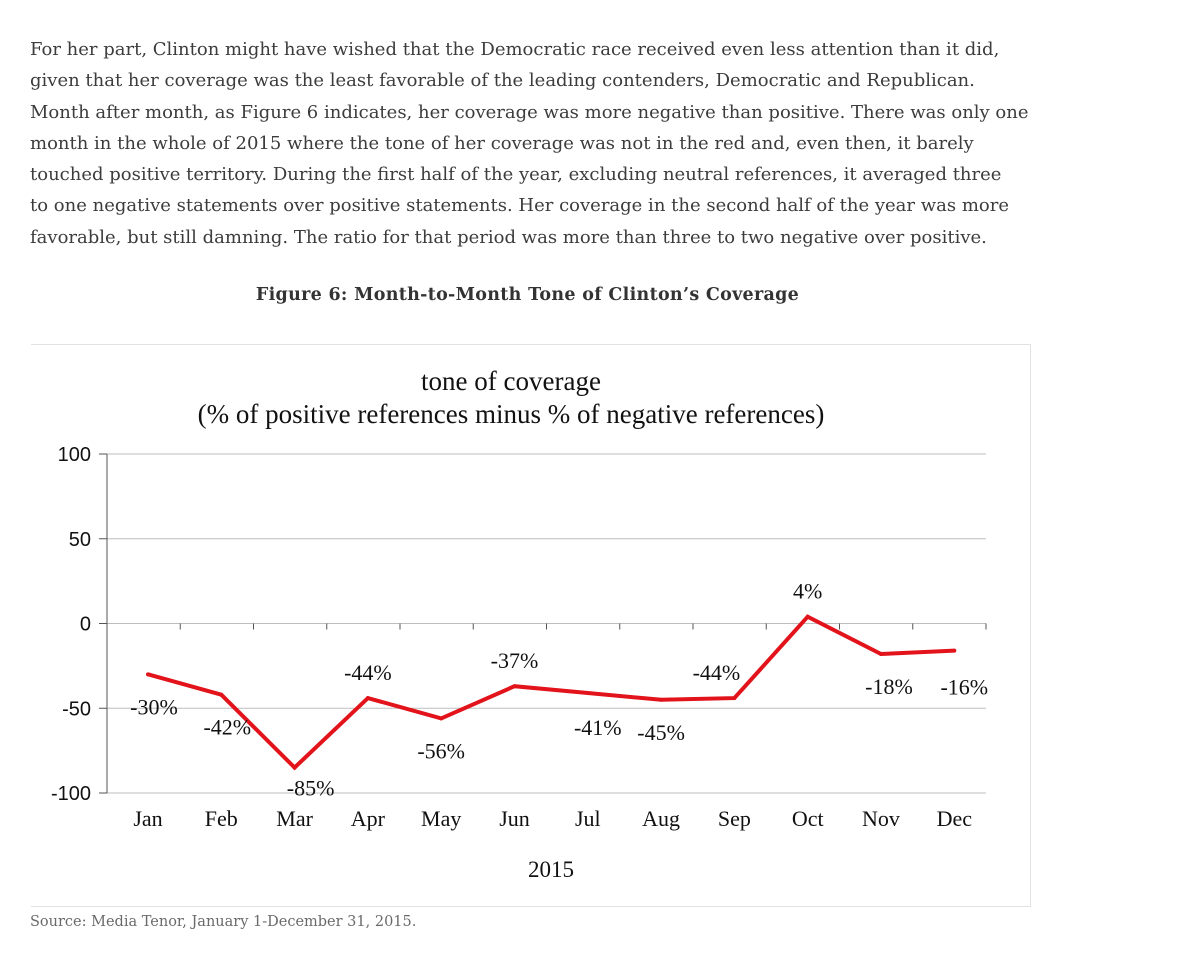 This screenshot has width=1200, height=975. Describe the element at coordinates (441, 818) in the screenshot. I see `x-tick-label: May` at that location.